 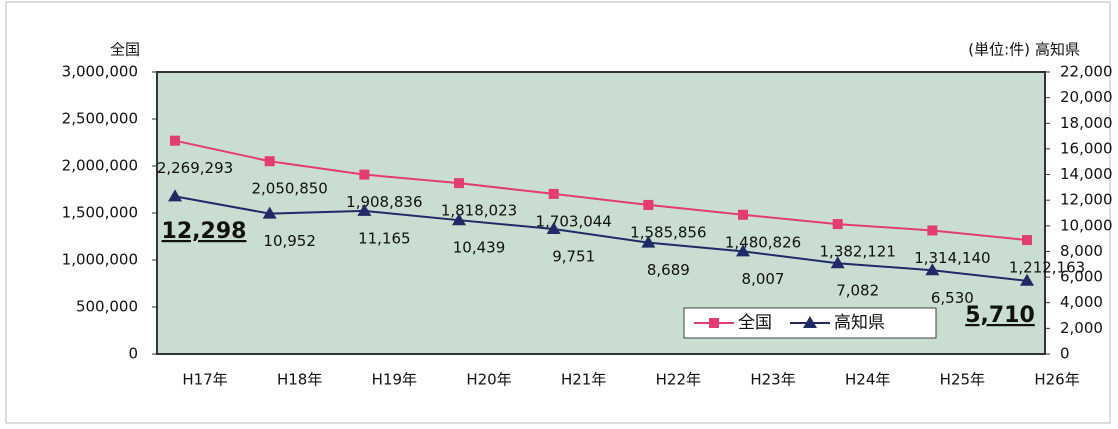 What do you see at coordinates (1086, 97) in the screenshot?
I see `y2-tick-label: 20,000` at bounding box center [1086, 97].